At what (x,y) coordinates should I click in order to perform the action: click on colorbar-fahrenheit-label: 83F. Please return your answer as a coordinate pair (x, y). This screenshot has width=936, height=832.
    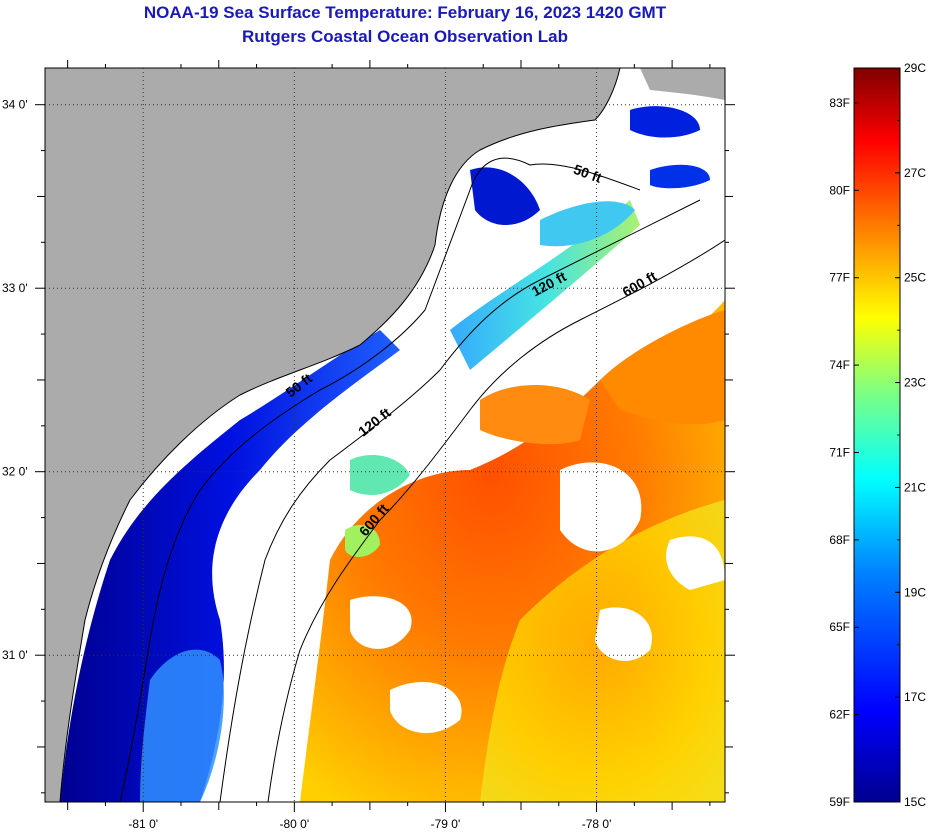
    Looking at the image, I should click on (839, 103).